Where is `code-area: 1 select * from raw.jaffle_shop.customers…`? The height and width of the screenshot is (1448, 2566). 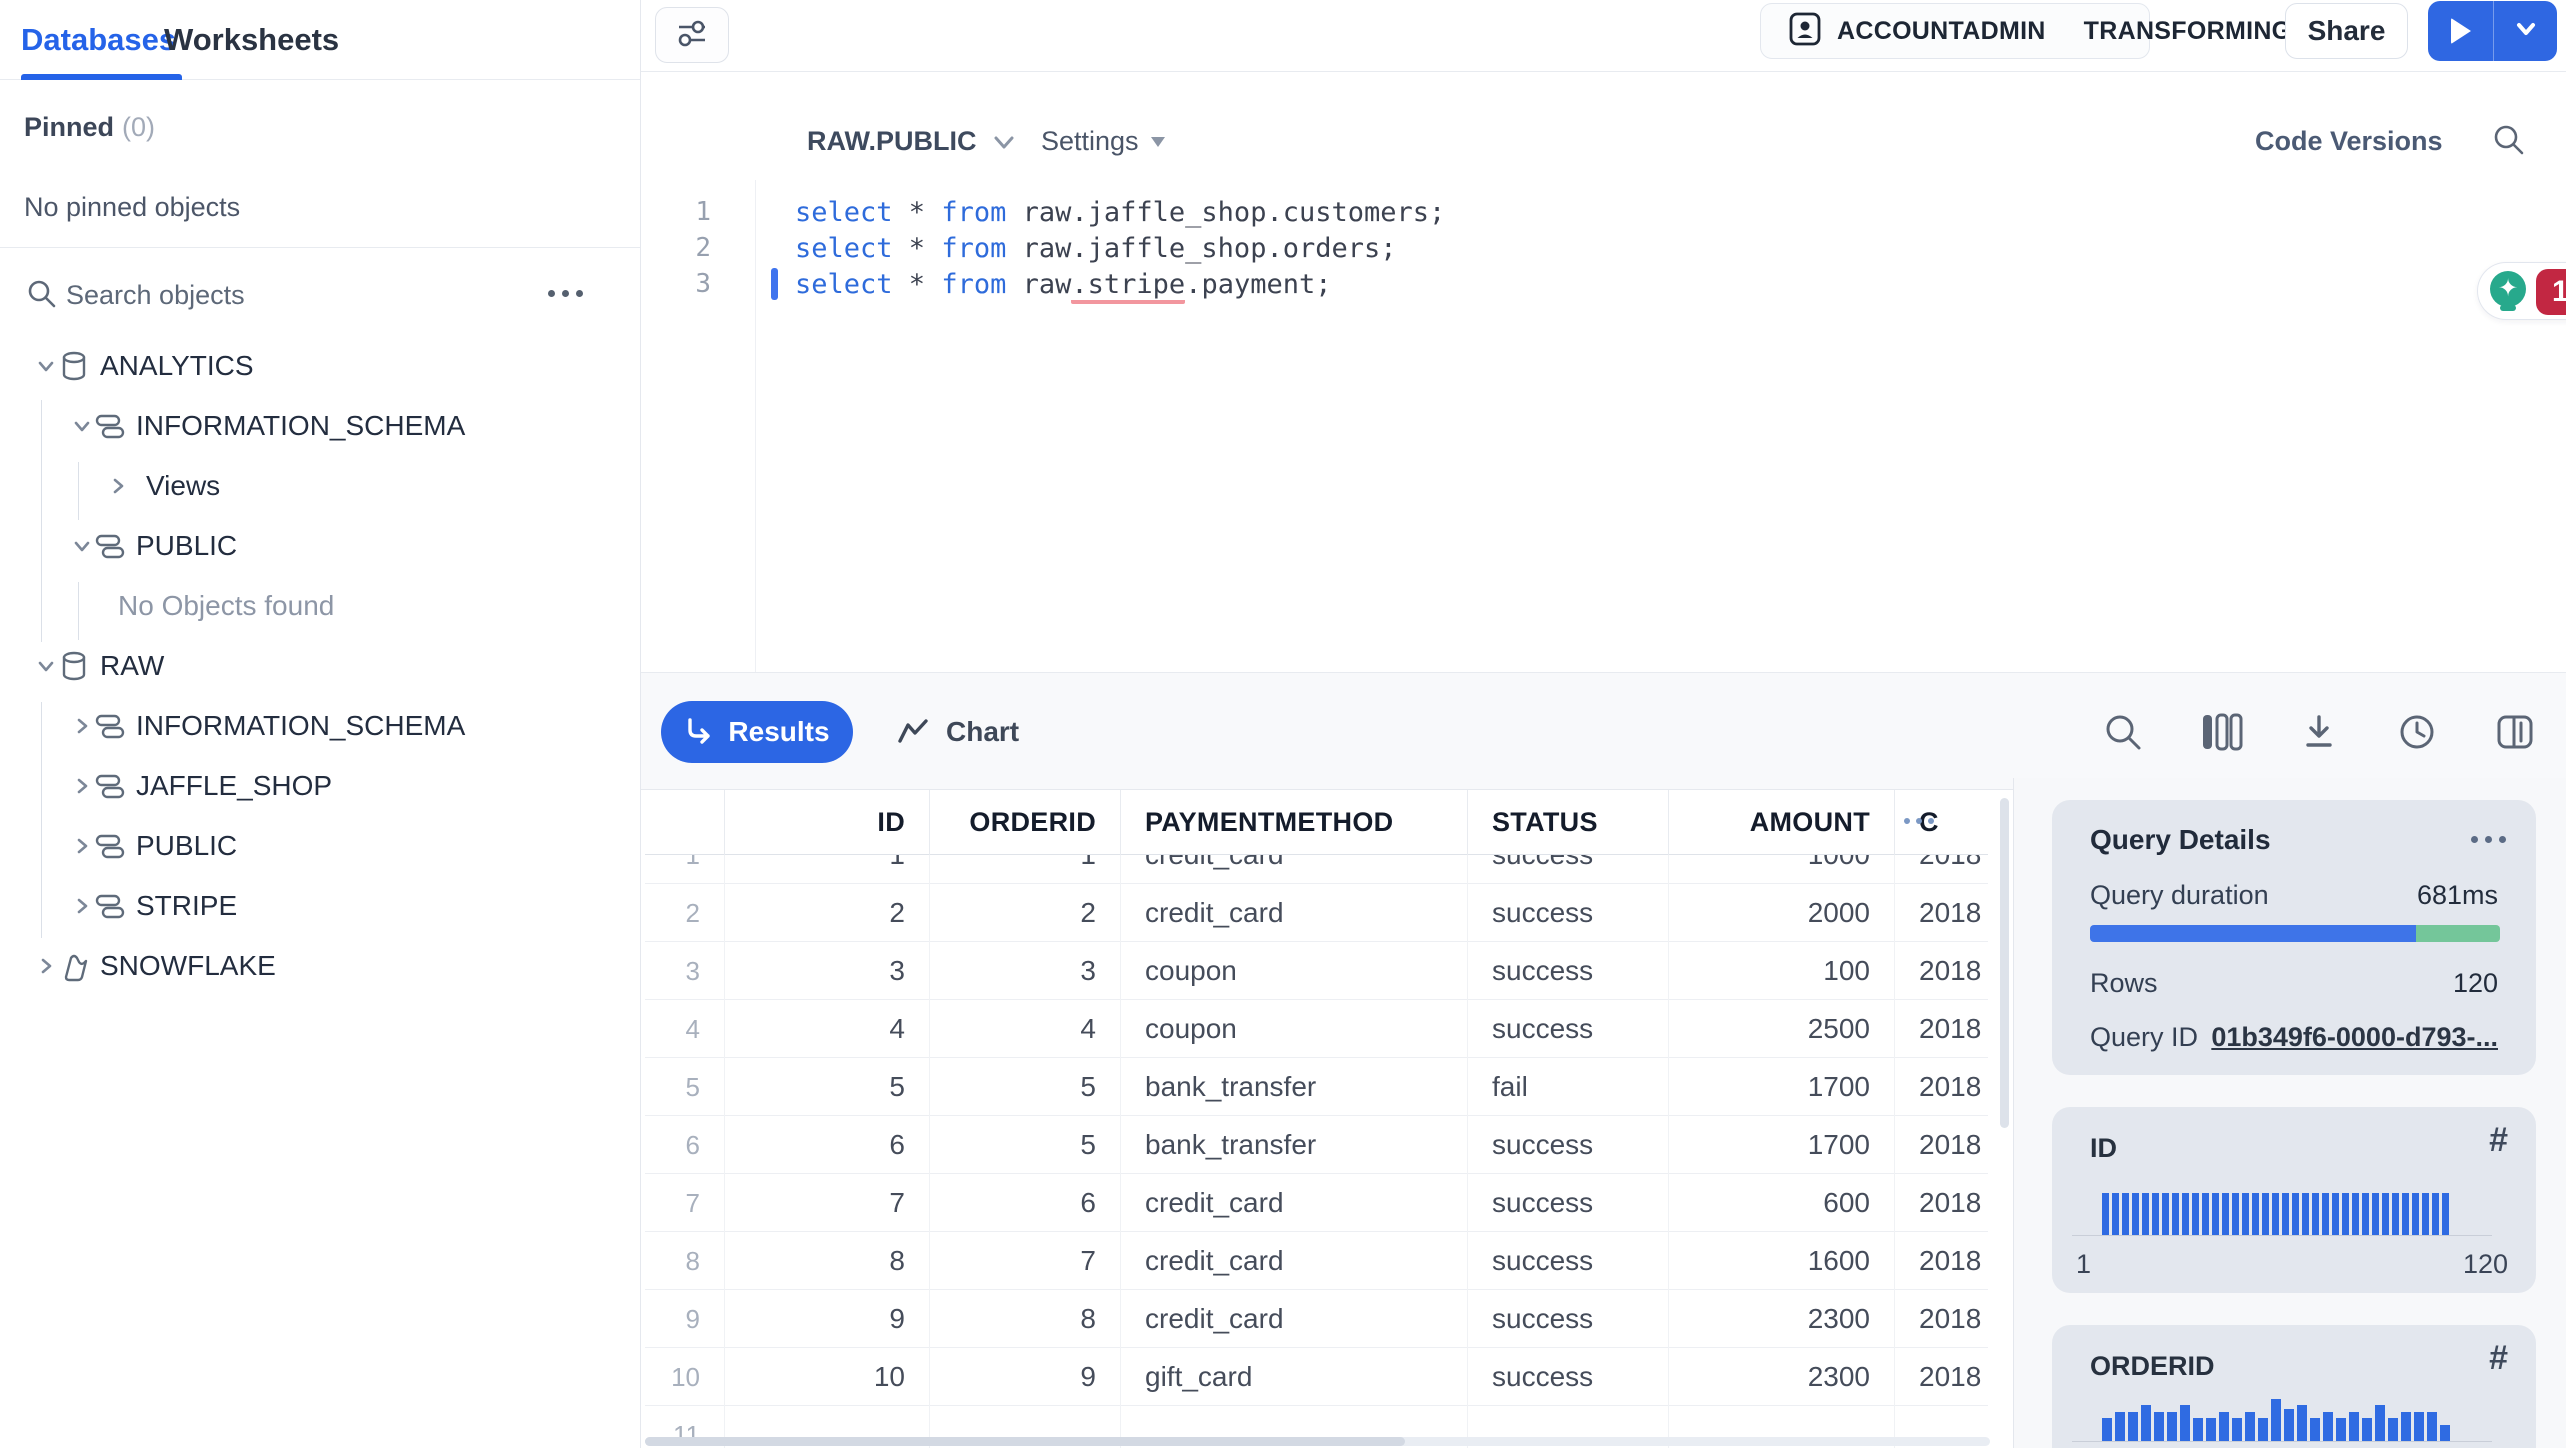
code-area: 1 select * from raw.jaffle_shop.customers… is located at coordinates (1603, 249).